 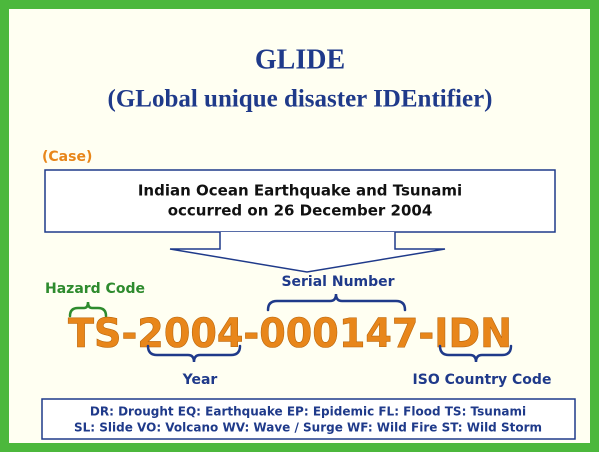 I want to click on glide-code: TS-2004-000147-IDN, so click(x=290, y=334).